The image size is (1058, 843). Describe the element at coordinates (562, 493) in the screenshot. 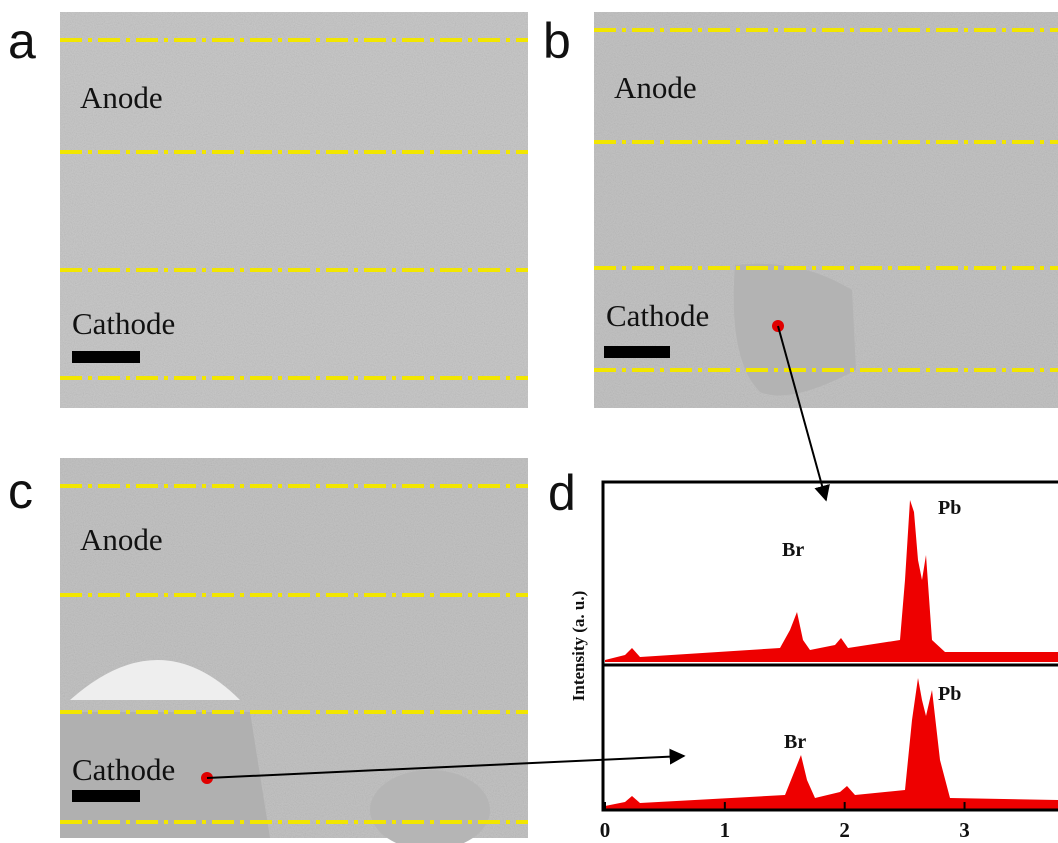

I see `panel-label: d` at that location.